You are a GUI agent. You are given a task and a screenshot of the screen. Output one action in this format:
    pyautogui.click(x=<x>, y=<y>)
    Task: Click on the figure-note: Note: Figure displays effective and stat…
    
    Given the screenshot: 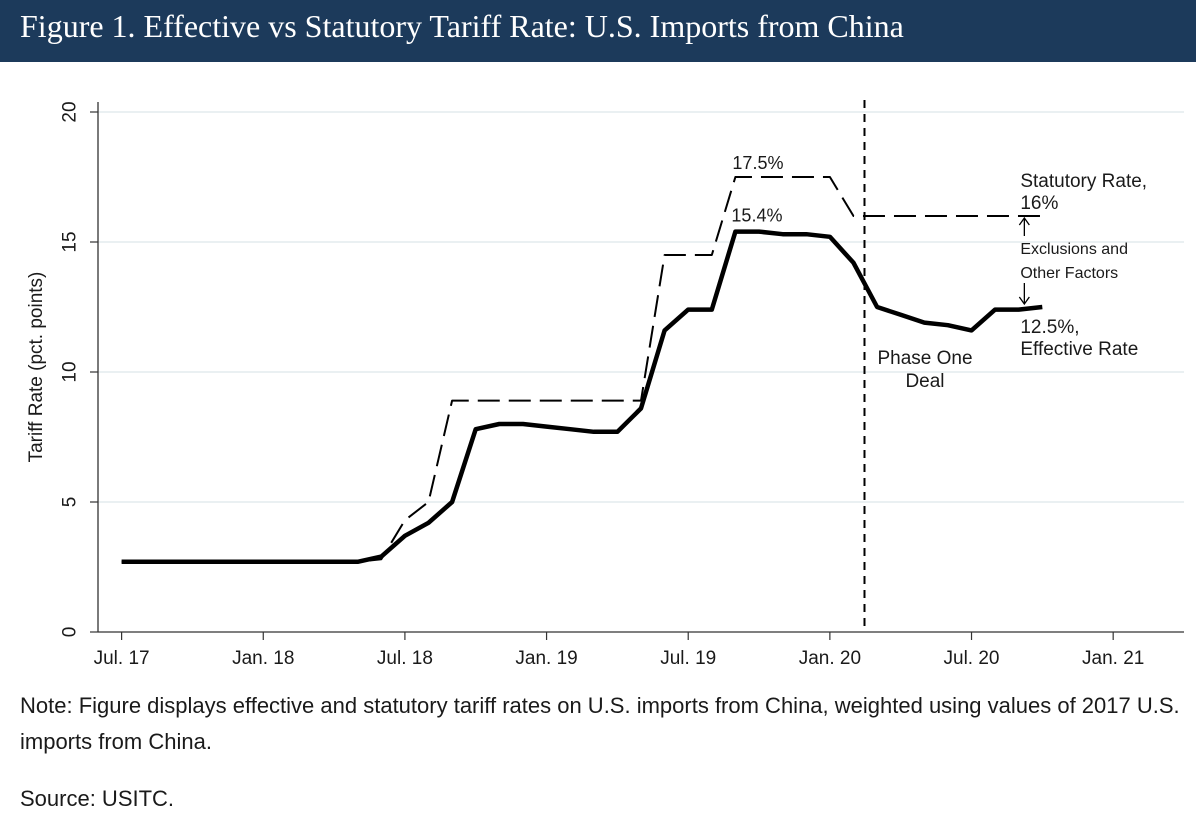 What is the action you would take?
    pyautogui.click(x=600, y=723)
    